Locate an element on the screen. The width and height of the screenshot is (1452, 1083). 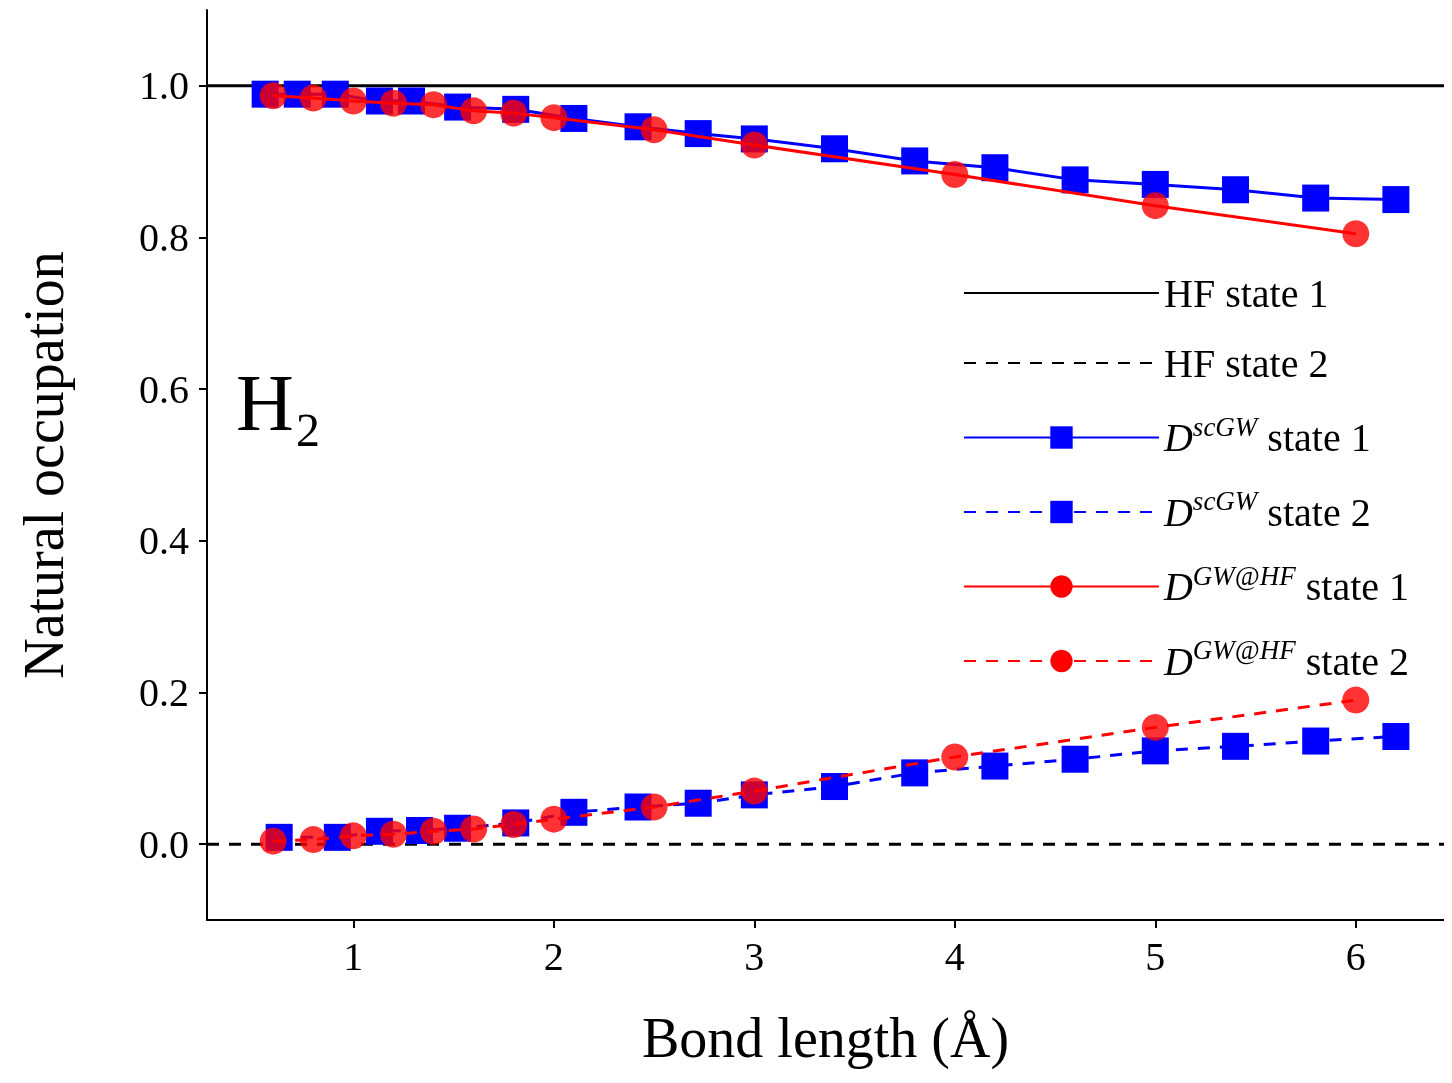
y-axis-title: Natural occupation is located at coordinates (44, 465).